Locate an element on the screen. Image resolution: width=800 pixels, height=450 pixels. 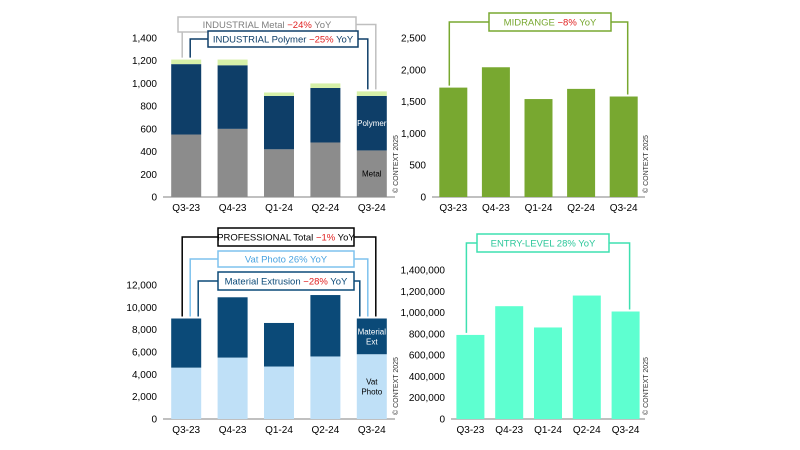
y-tick-label: 6,000 is located at coordinates (144, 353).